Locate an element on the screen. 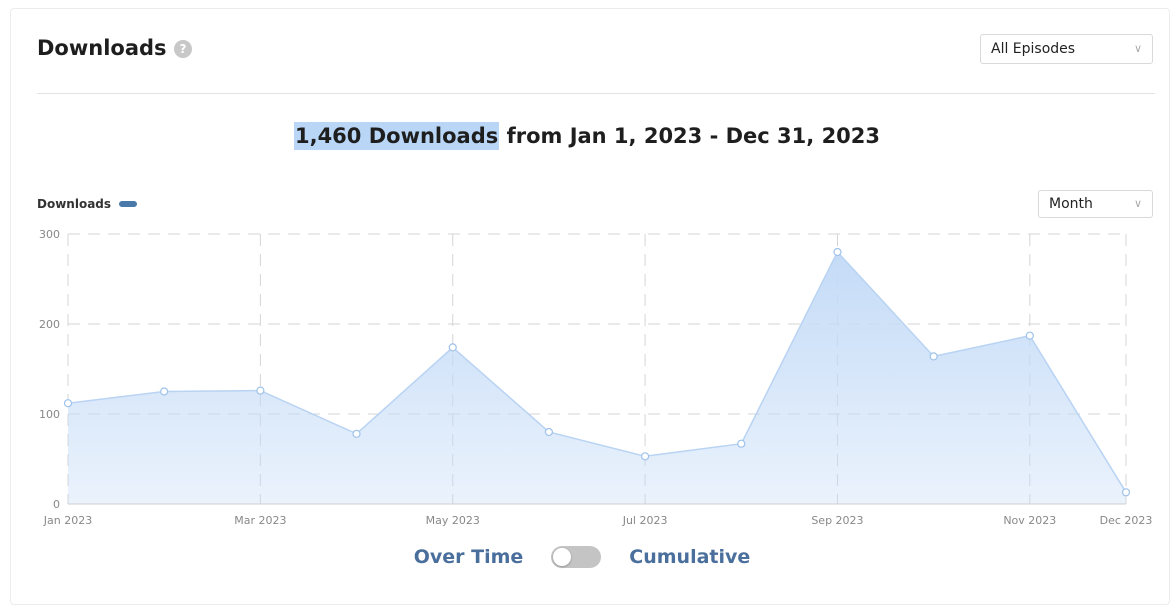  chart-legend: Downloads is located at coordinates (87, 204).